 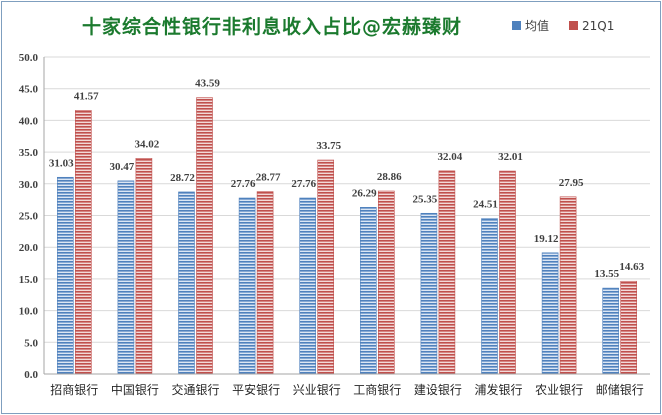 What do you see at coordinates (195, 389) in the screenshot?
I see `x-tick-label: 交通银行` at bounding box center [195, 389].